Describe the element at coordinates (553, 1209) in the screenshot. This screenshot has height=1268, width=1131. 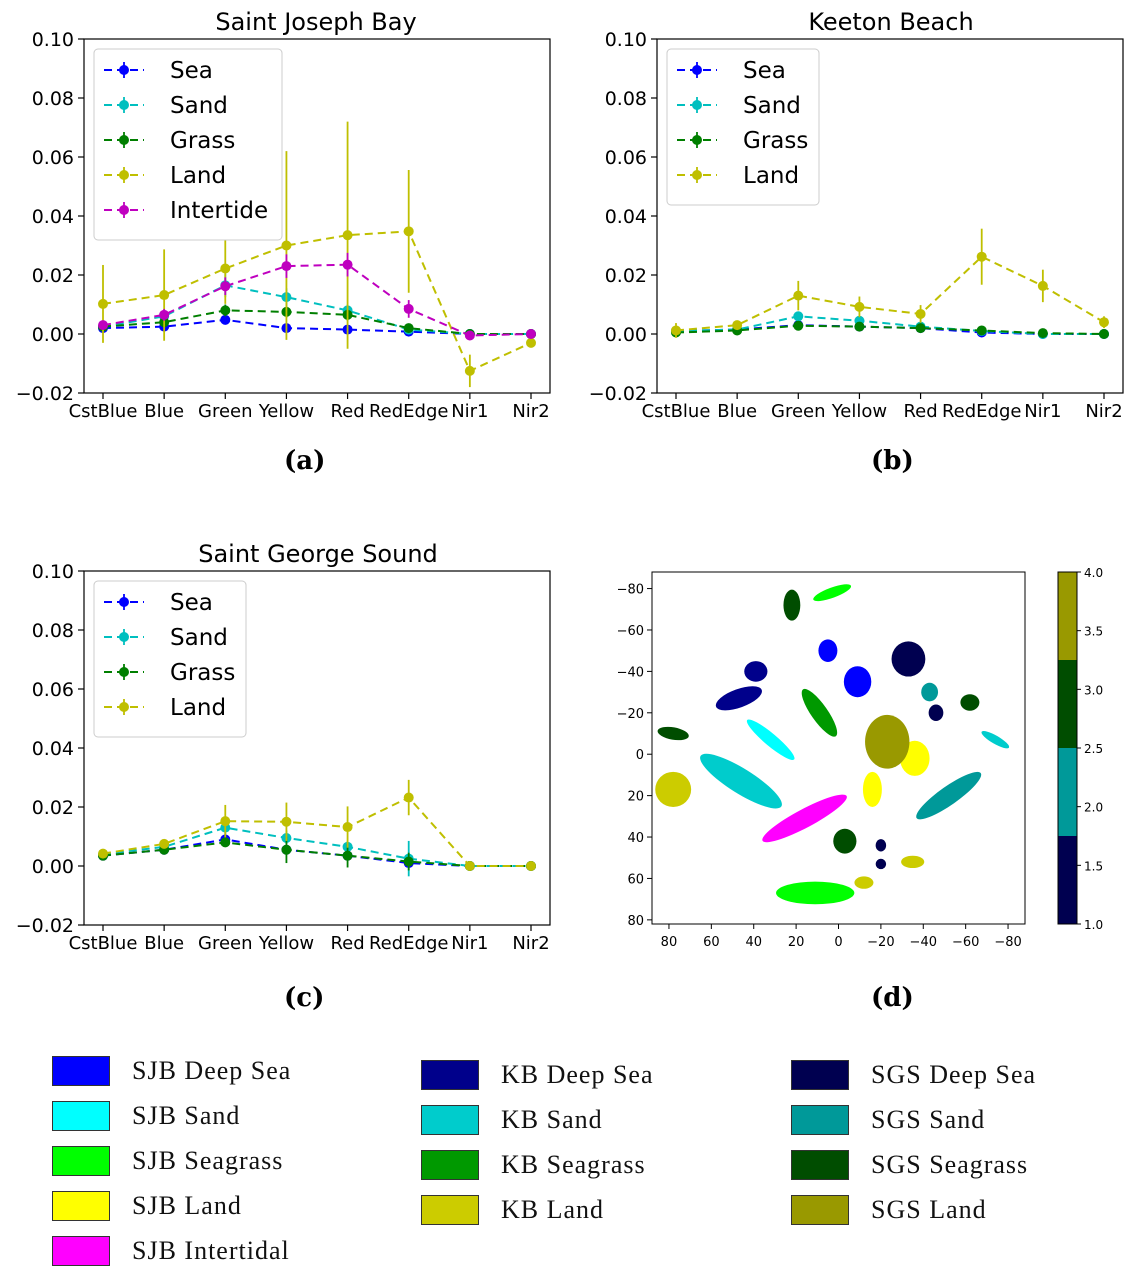
I see `class-legend-label: KB Land` at that location.